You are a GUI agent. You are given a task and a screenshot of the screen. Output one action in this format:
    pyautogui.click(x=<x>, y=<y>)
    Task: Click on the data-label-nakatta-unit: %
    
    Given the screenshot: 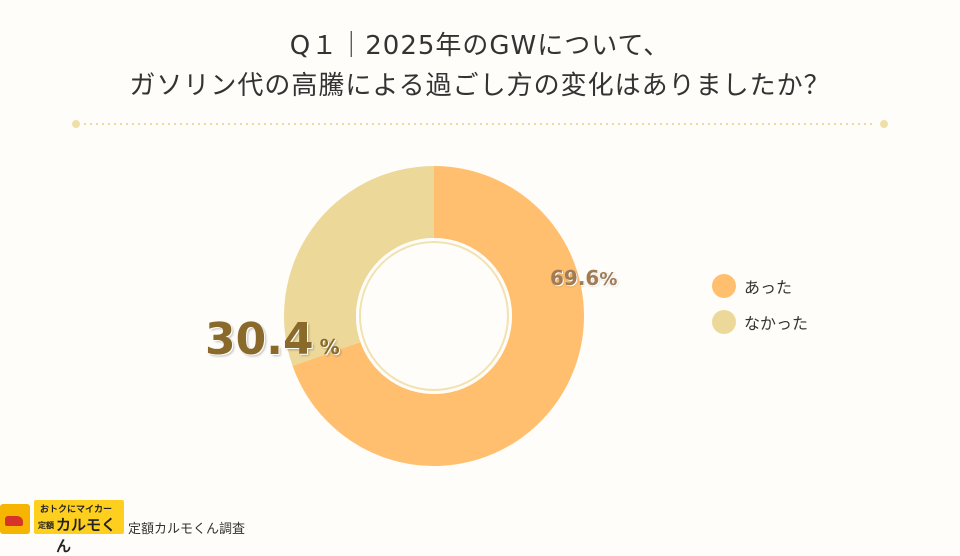 What is the action you would take?
    pyautogui.click(x=329, y=347)
    